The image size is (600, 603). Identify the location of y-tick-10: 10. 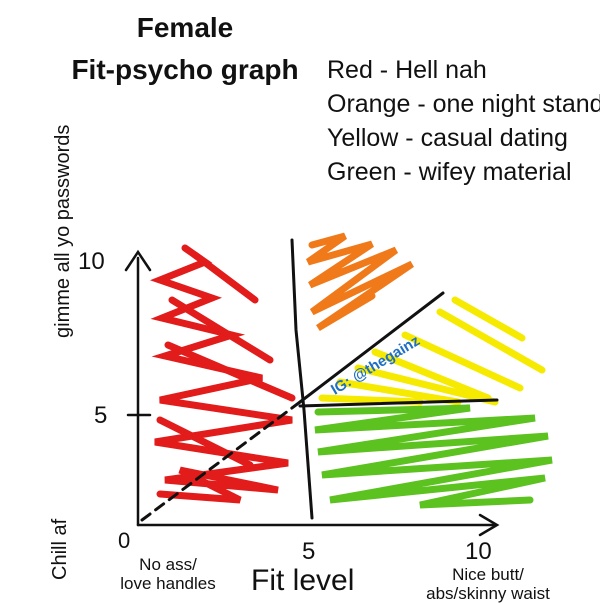
(91, 261).